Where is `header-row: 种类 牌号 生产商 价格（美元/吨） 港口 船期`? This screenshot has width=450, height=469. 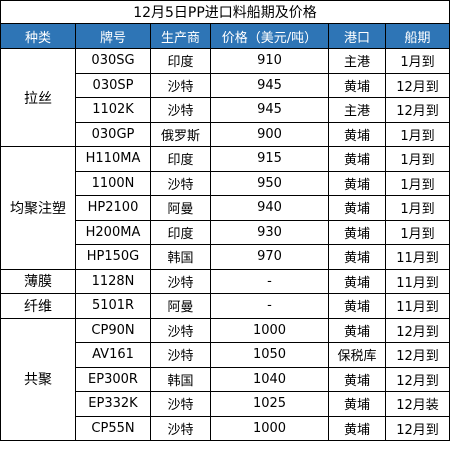 header-row: 种类 牌号 生产商 价格（美元/吨） 港口 船期 is located at coordinates (225, 36).